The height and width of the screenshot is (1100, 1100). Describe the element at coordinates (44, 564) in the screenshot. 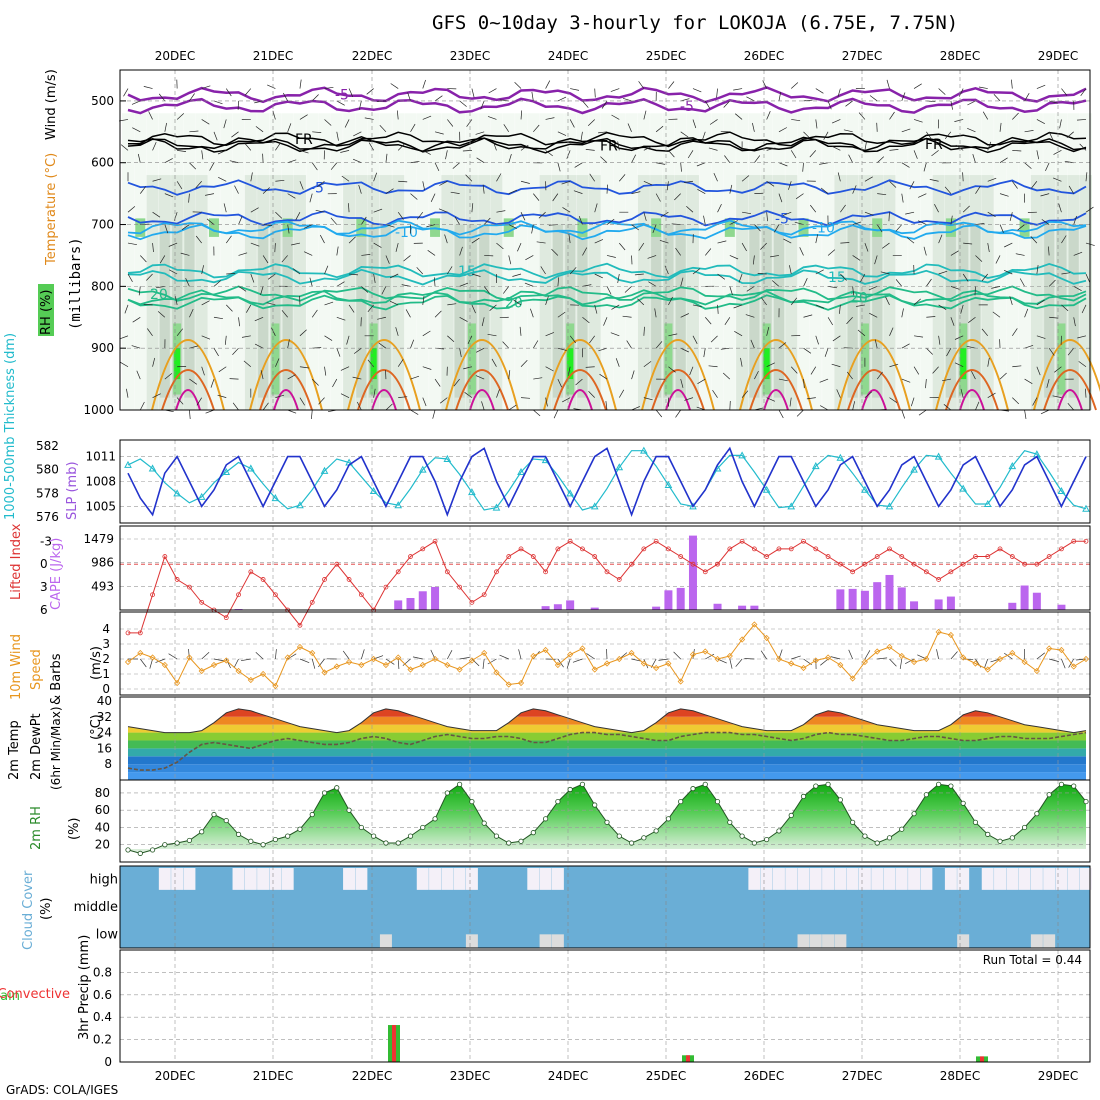

I see `li-tick: 0` at that location.